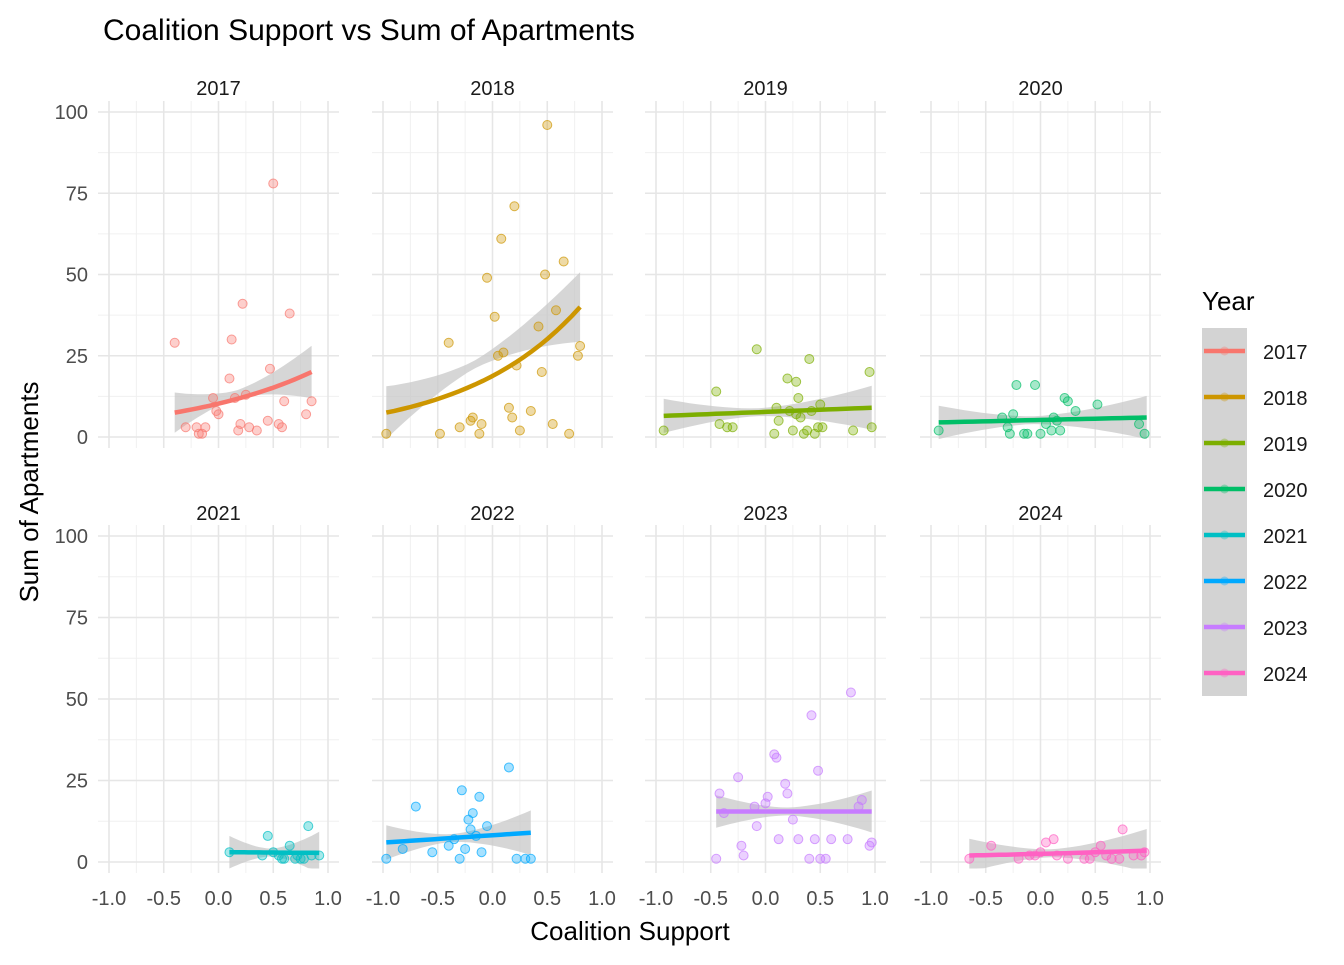 Image resolution: width=1344 pixels, height=965 pixels. What do you see at coordinates (1285, 629) in the screenshot?
I see `legend-label: 2023` at bounding box center [1285, 629].